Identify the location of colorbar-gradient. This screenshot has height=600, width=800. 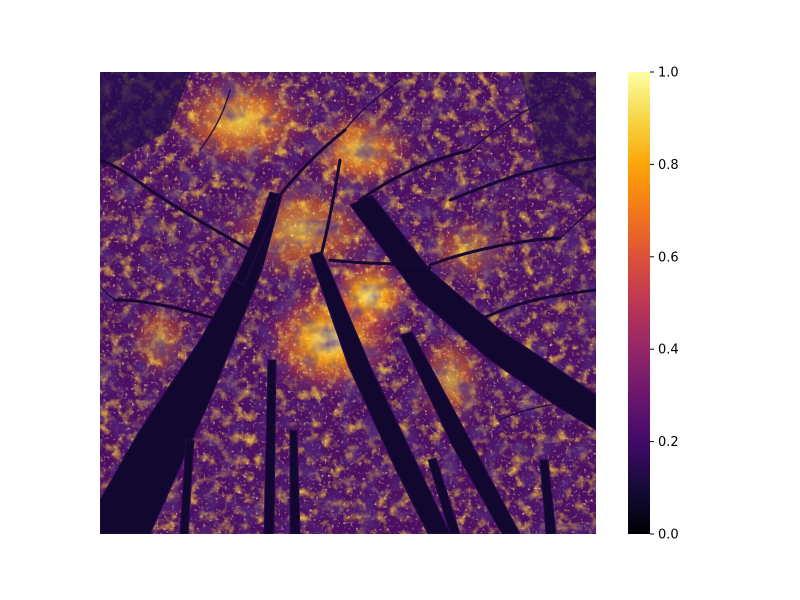
(639, 303).